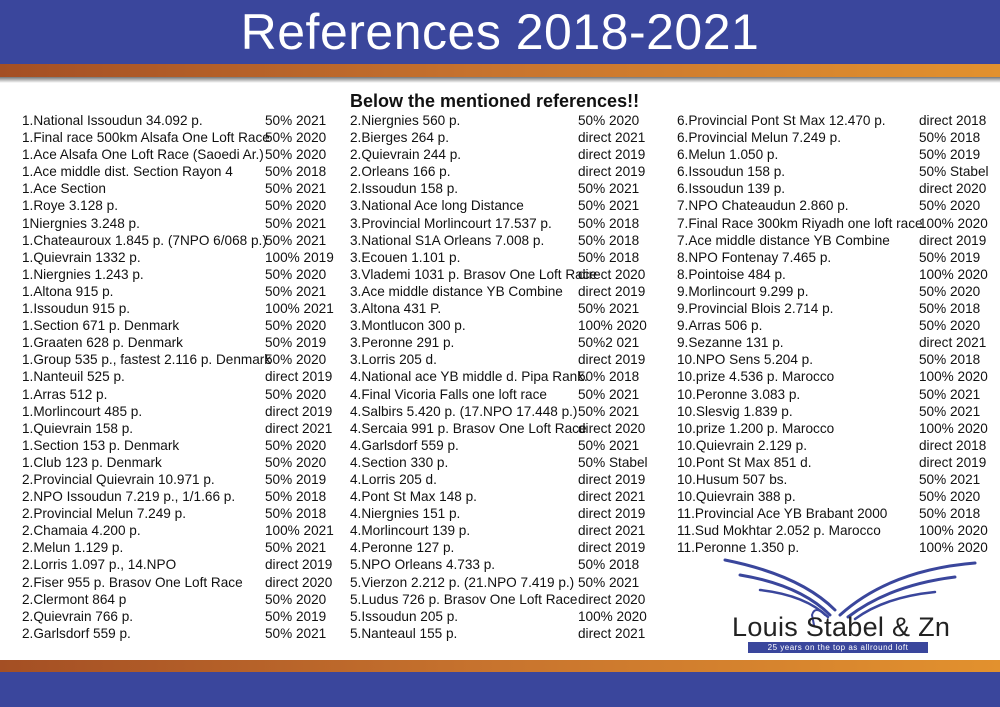 The width and height of the screenshot is (1000, 707). I want to click on reference-name: 6.Melun 1.050 p., so click(728, 155).